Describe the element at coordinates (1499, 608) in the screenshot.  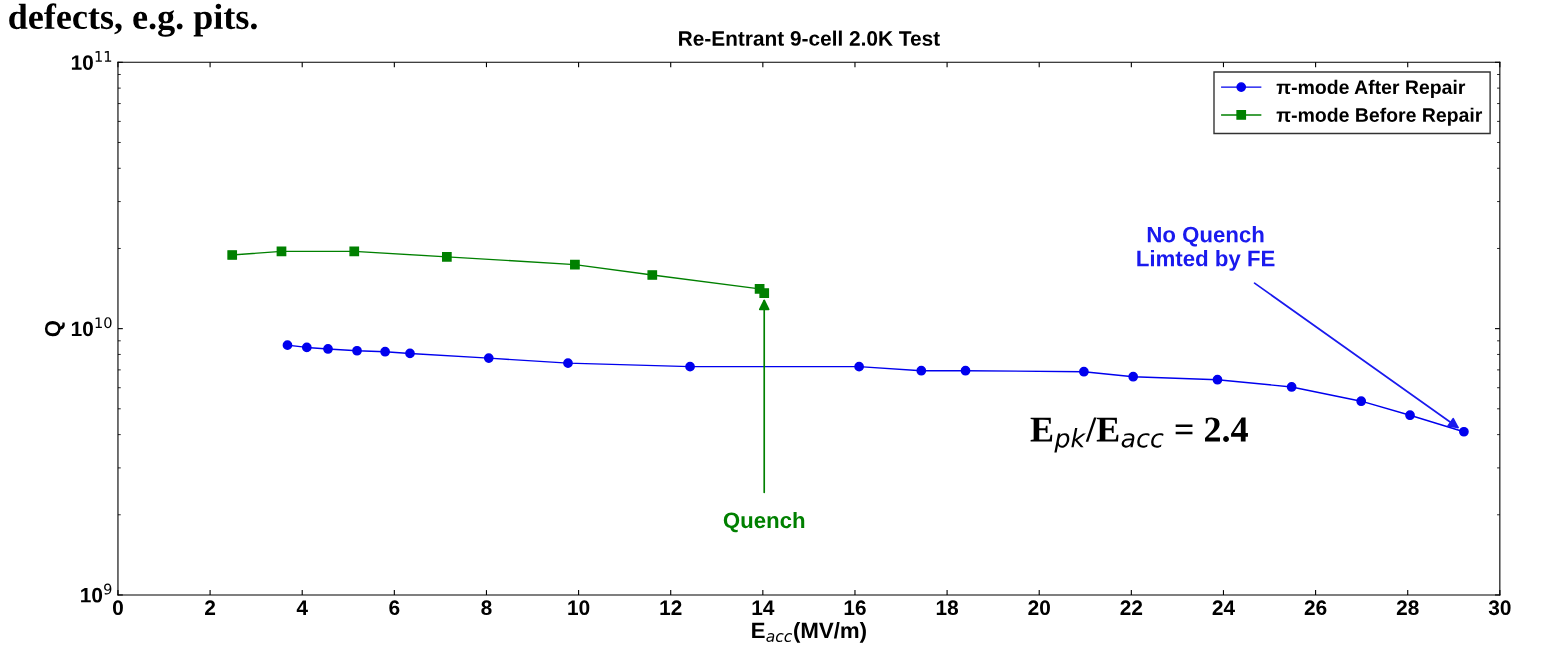
I see `x-tick-label: 30` at that location.